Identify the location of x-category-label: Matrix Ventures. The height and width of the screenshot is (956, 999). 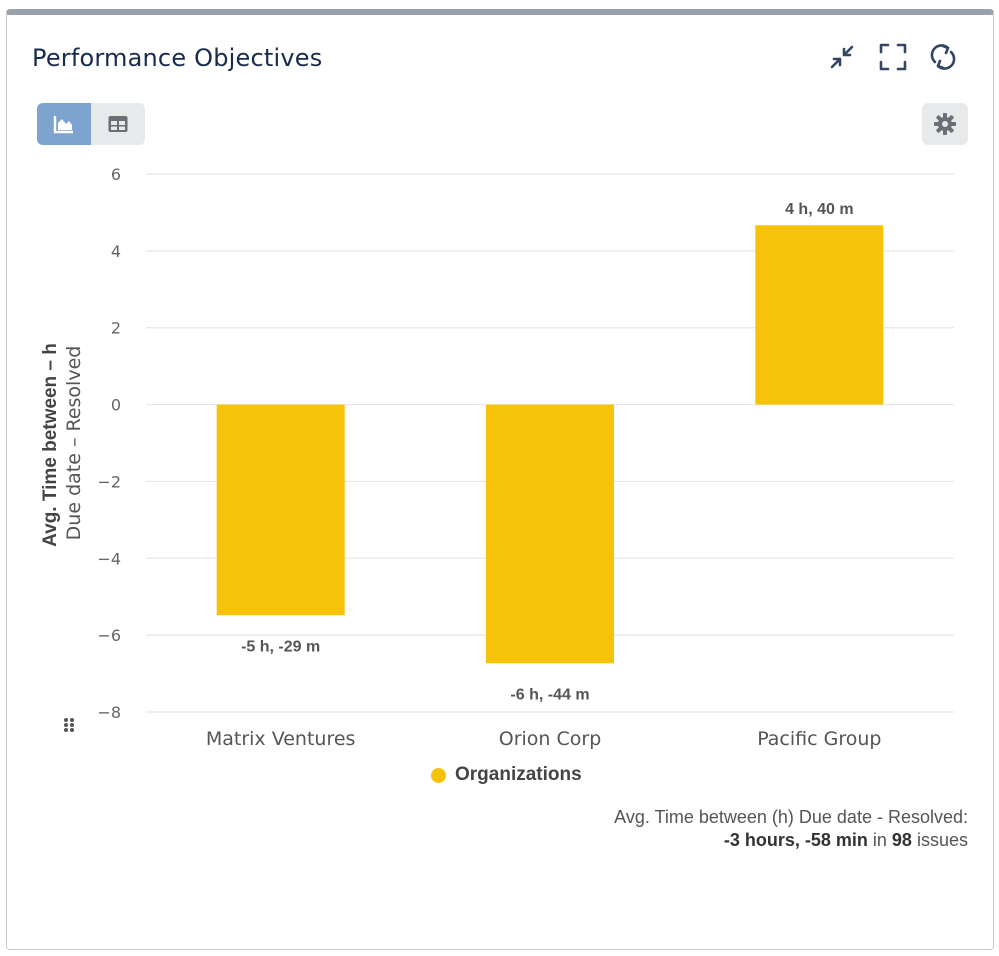
(281, 739).